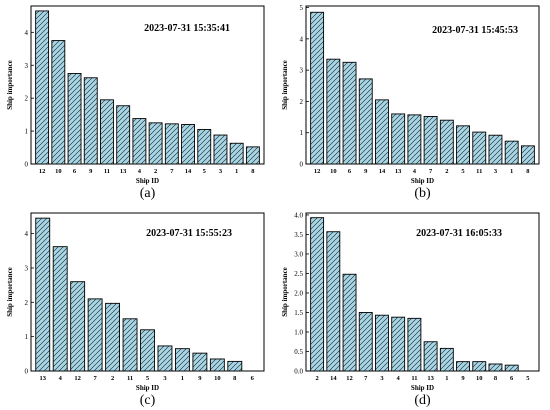  What do you see at coordinates (298, 372) in the screenshot?
I see `y-tick-label: 0.0` at bounding box center [298, 372].